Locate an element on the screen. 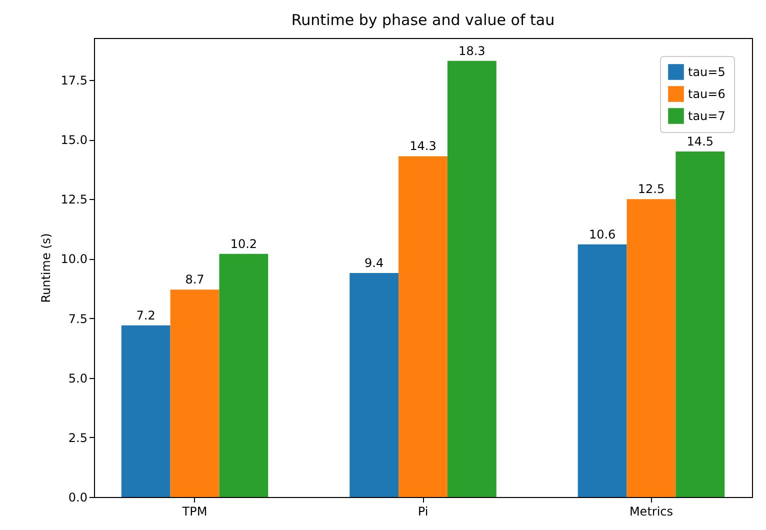 This screenshot has height=530, width=766. x-tick-label: Metrics is located at coordinates (651, 511).